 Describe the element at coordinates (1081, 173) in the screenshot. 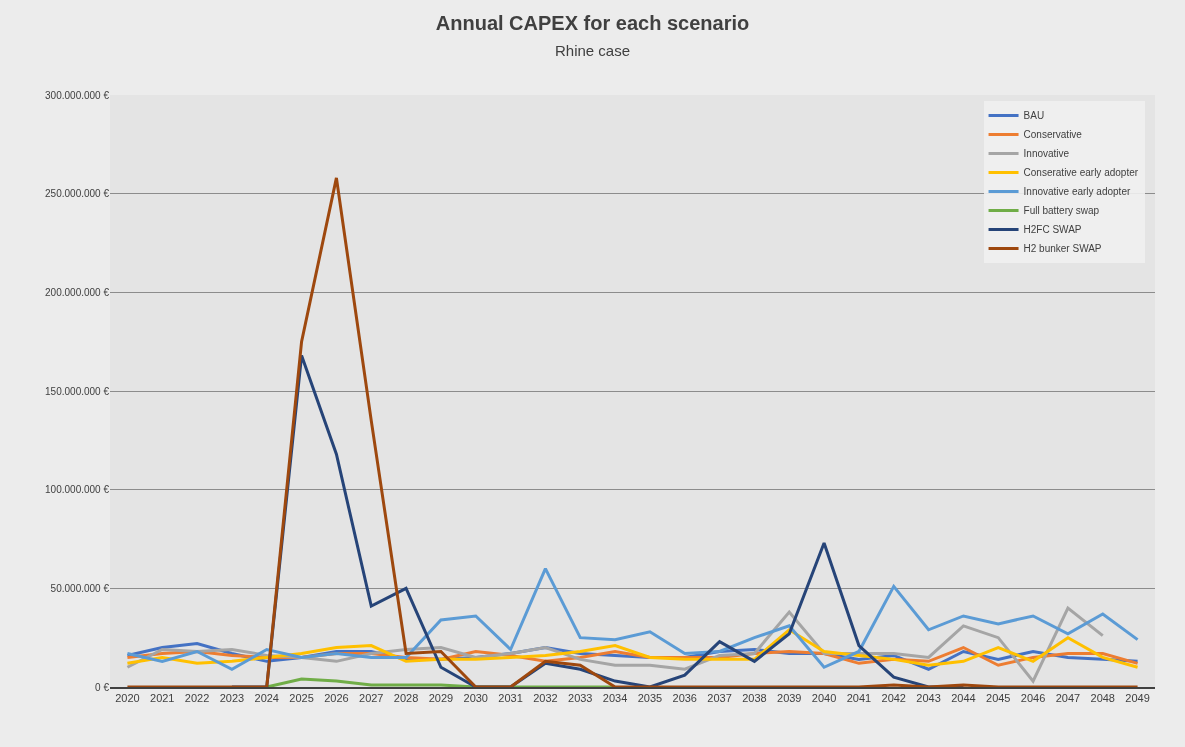

I see `legend-label: Conserative early adopter` at that location.